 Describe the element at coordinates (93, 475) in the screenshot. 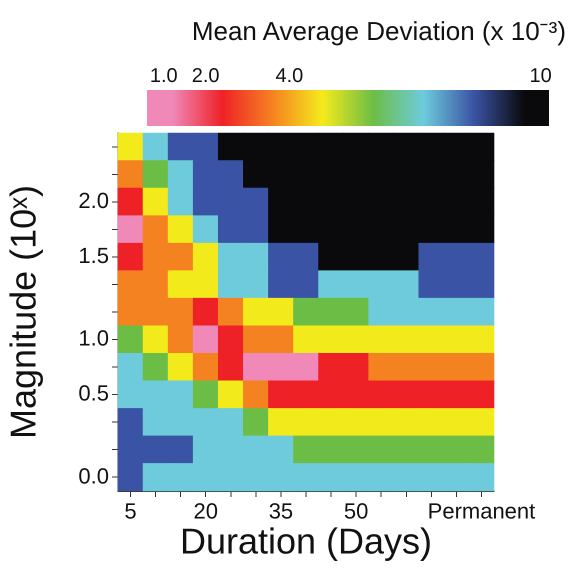

I see `y-tick-label: 0.0` at that location.